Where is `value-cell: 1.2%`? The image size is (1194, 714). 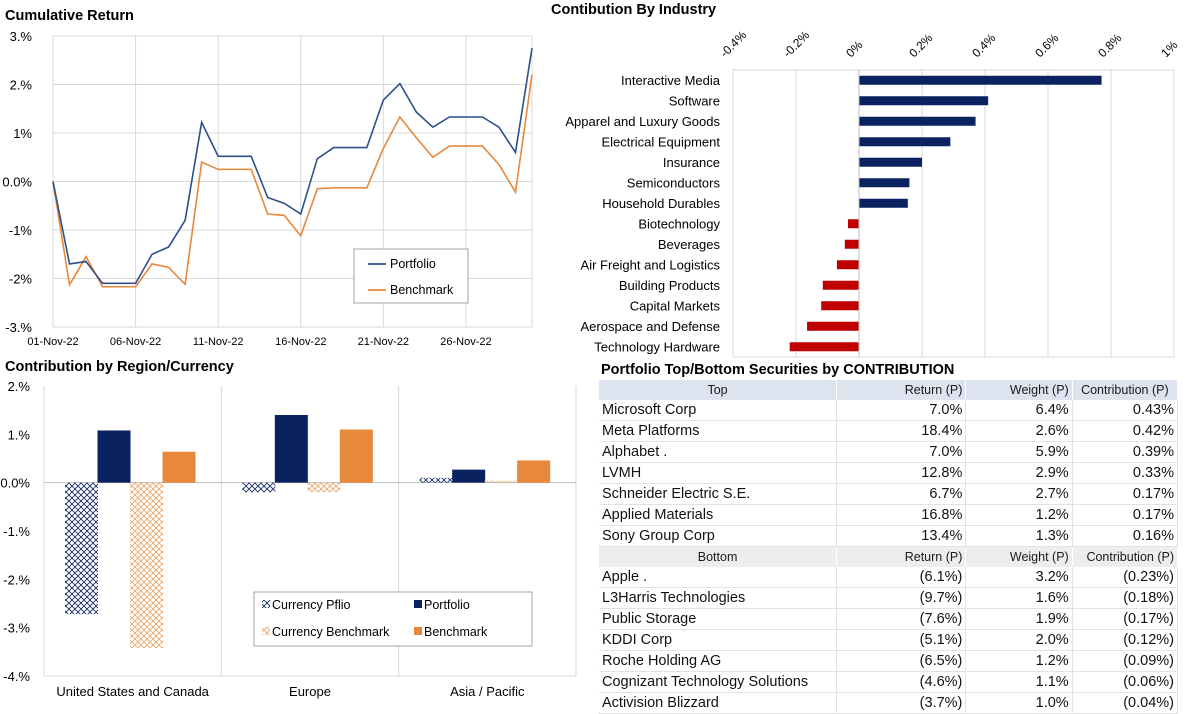
value-cell: 1.2% is located at coordinates (1019, 661).